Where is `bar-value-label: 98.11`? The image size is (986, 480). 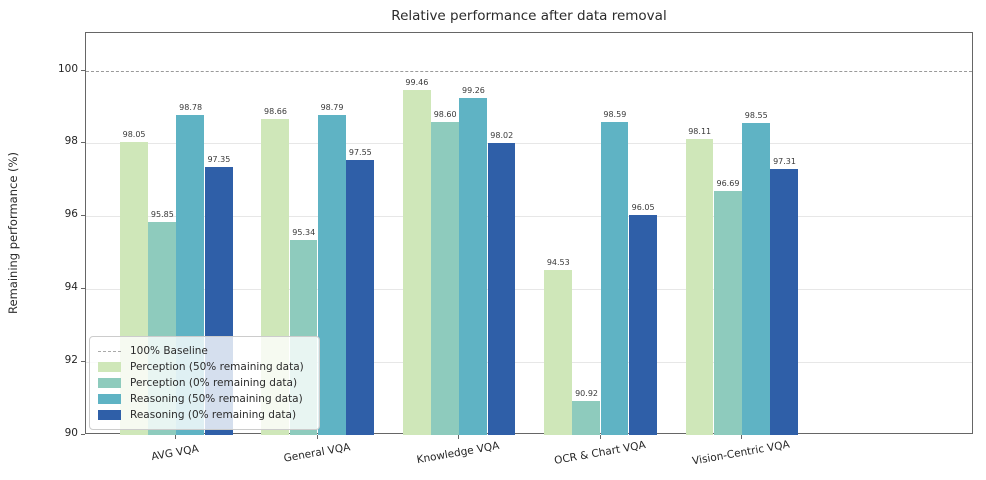
bar-value-label: 98.11 is located at coordinates (700, 132).